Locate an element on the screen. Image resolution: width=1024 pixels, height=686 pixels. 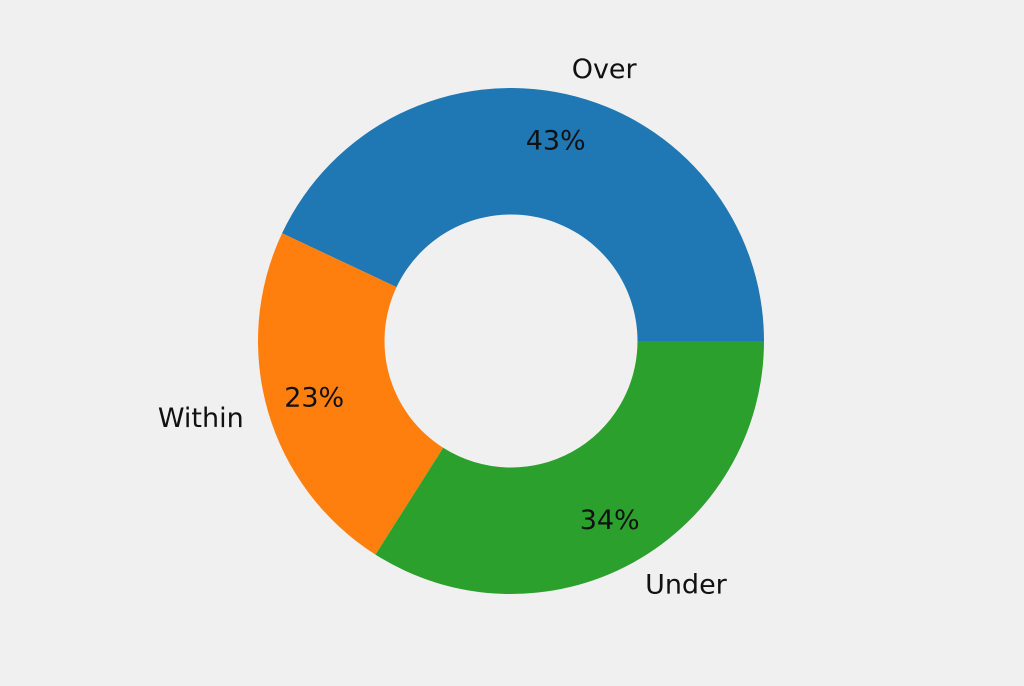
pie-slice-under is located at coordinates (569, 468).